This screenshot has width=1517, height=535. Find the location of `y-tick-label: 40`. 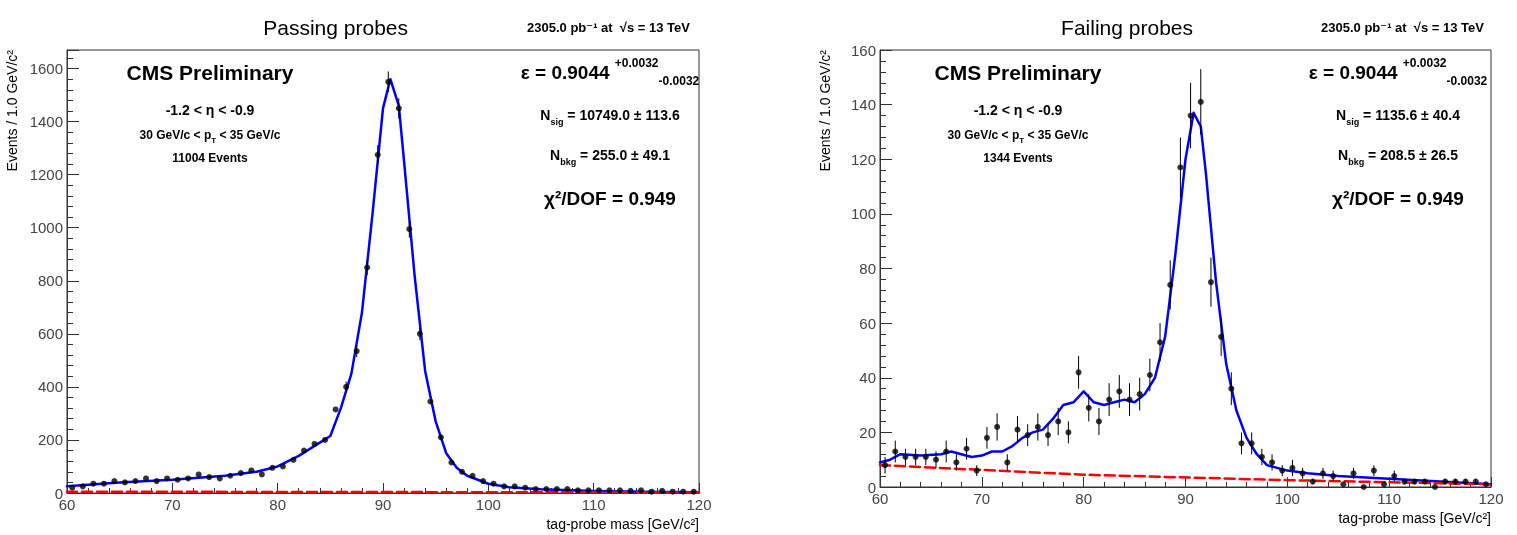

y-tick-label: 40 is located at coordinates (867, 378).